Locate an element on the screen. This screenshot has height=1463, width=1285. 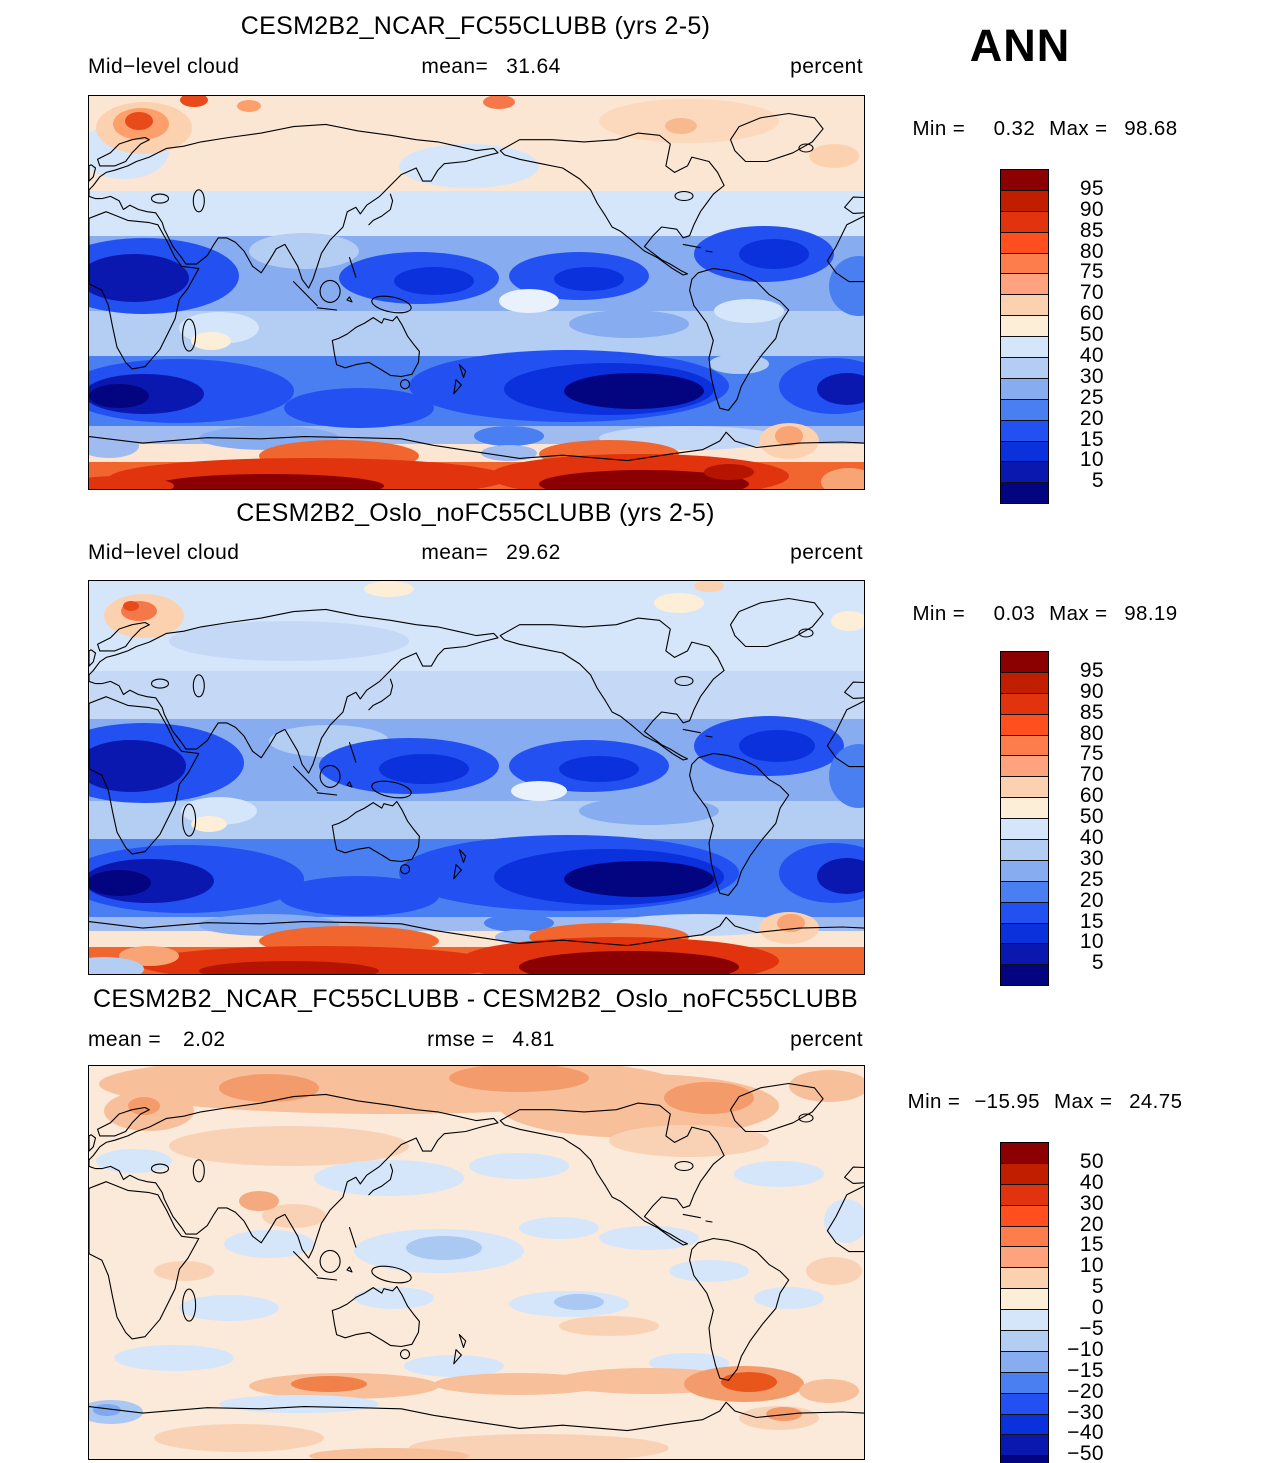
panel2-max-label: Max = is located at coordinates (1078, 613).